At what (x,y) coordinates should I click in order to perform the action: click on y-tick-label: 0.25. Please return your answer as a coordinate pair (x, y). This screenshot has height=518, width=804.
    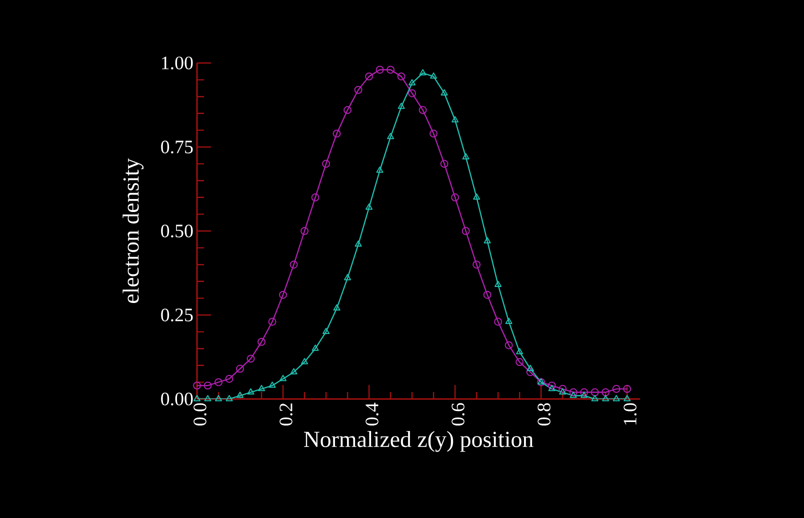
    Looking at the image, I should click on (177, 315).